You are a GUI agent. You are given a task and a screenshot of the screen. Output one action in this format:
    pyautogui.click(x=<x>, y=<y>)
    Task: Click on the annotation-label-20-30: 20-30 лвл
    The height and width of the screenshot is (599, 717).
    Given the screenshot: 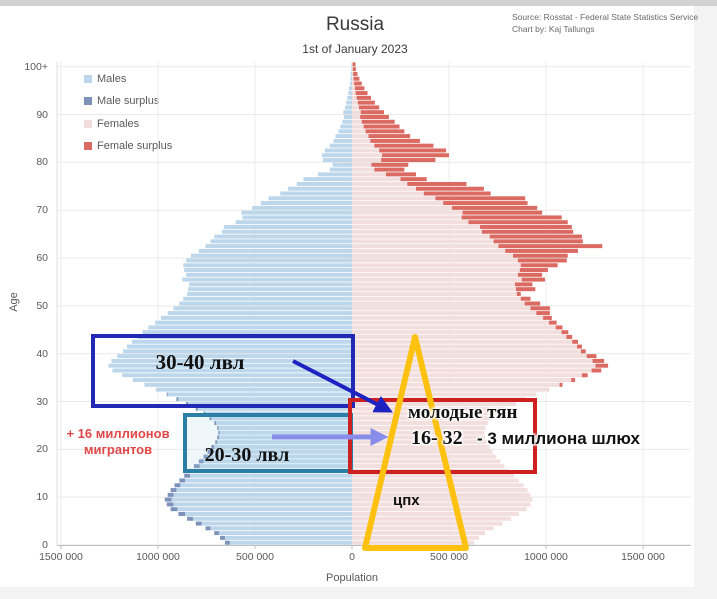 What is the action you would take?
    pyautogui.click(x=247, y=455)
    